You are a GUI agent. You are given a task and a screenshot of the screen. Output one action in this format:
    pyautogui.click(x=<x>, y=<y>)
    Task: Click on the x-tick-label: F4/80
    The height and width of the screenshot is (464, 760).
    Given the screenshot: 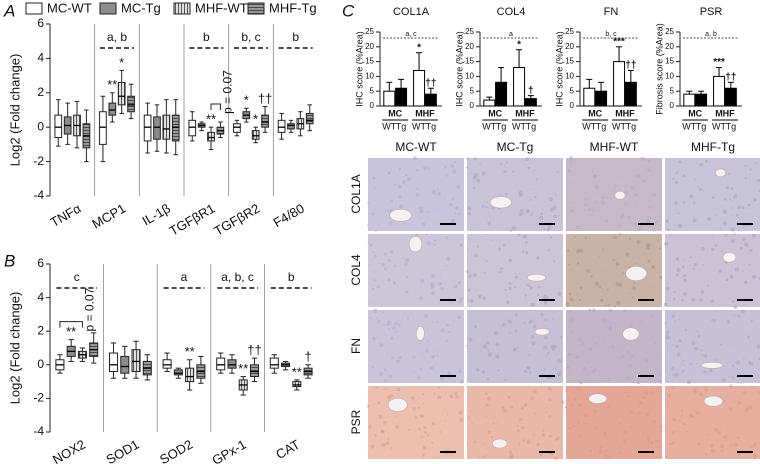 What is the action you would take?
    pyautogui.click(x=289, y=216)
    